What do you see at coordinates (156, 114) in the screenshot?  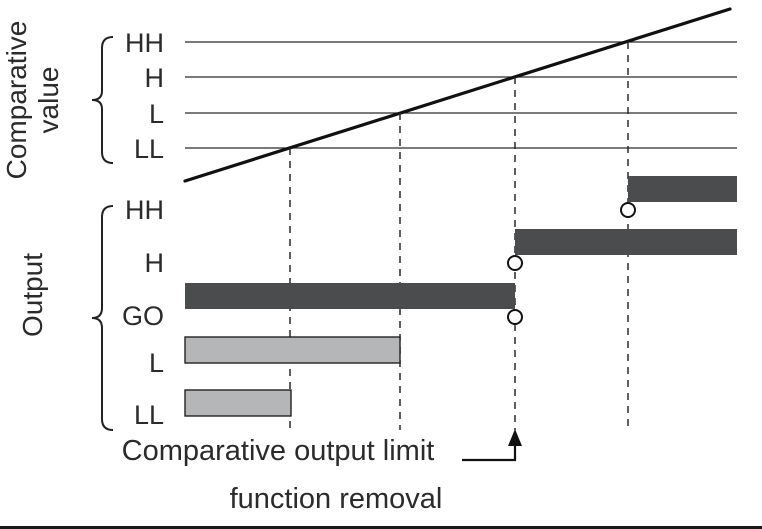 I see `comparative-label-l: L` at bounding box center [156, 114].